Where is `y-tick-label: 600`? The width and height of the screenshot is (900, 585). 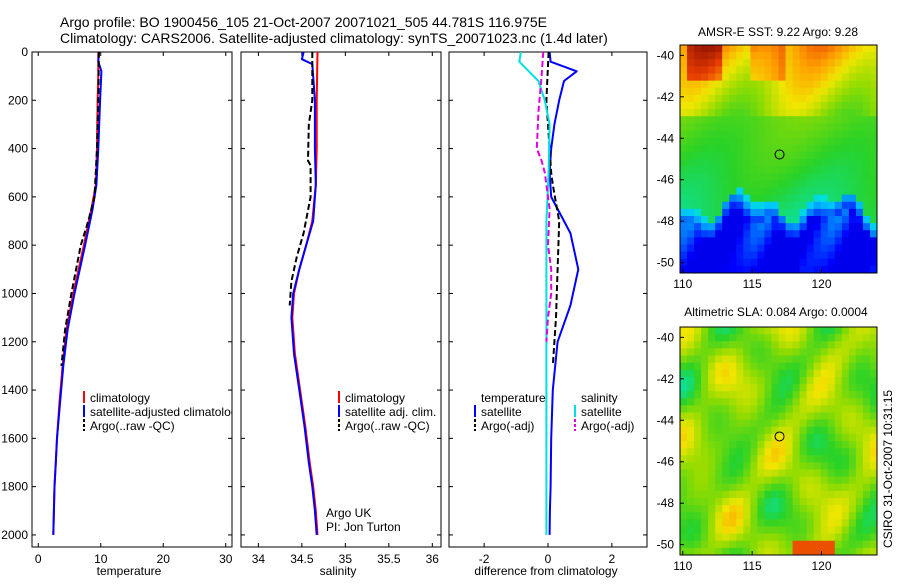 y-tick-label: 600 is located at coordinates (18, 197).